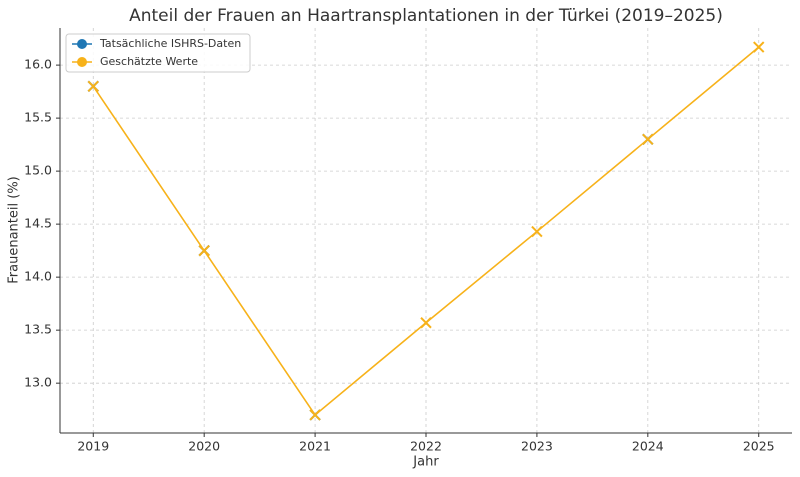  What do you see at coordinates (425, 462) in the screenshot?
I see `x-axis-label: Jahr` at bounding box center [425, 462].